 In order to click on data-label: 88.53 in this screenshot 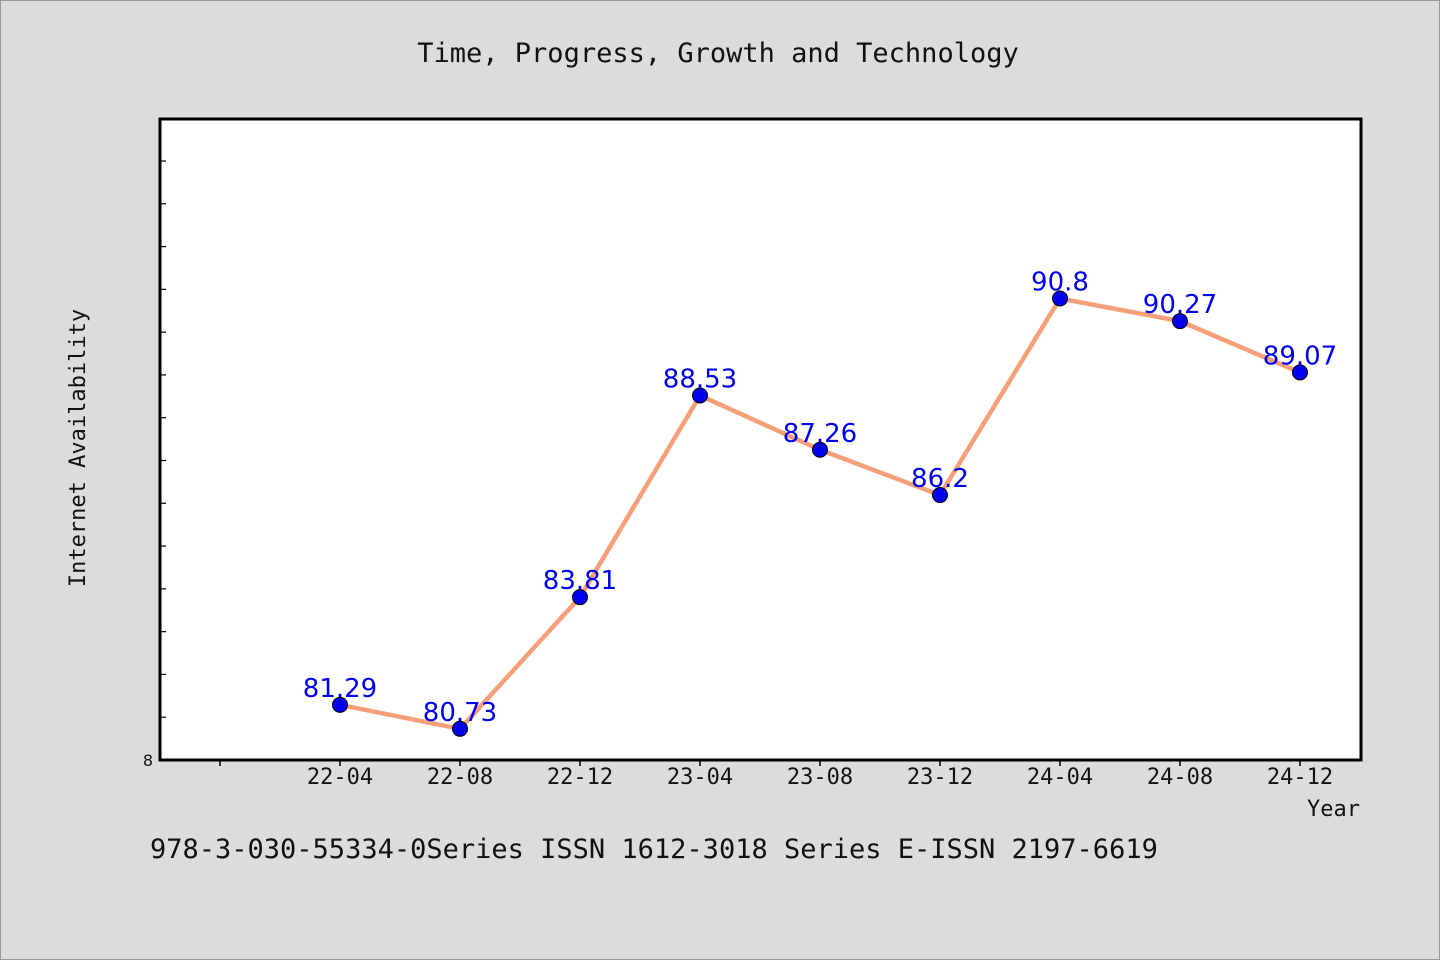, I will do `click(700, 379)`.